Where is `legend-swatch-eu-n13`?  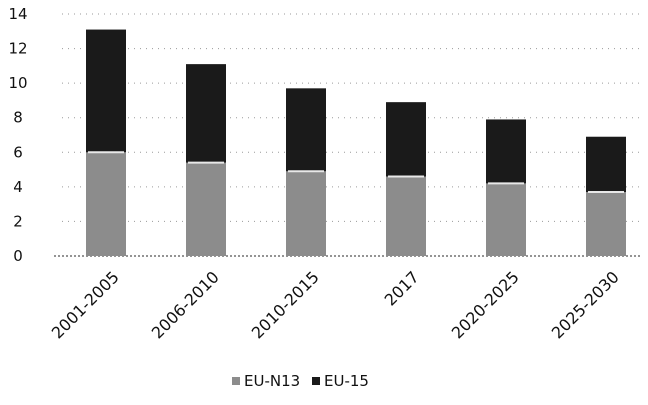 legend-swatch-eu-n13 is located at coordinates (236, 381).